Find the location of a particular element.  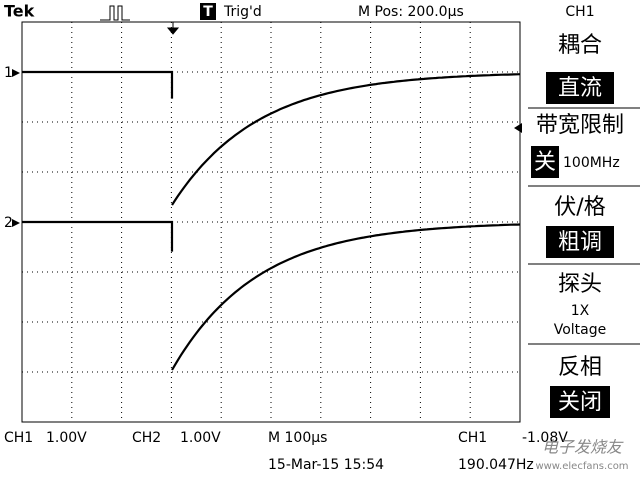

menu-label: 反相 is located at coordinates (580, 367).